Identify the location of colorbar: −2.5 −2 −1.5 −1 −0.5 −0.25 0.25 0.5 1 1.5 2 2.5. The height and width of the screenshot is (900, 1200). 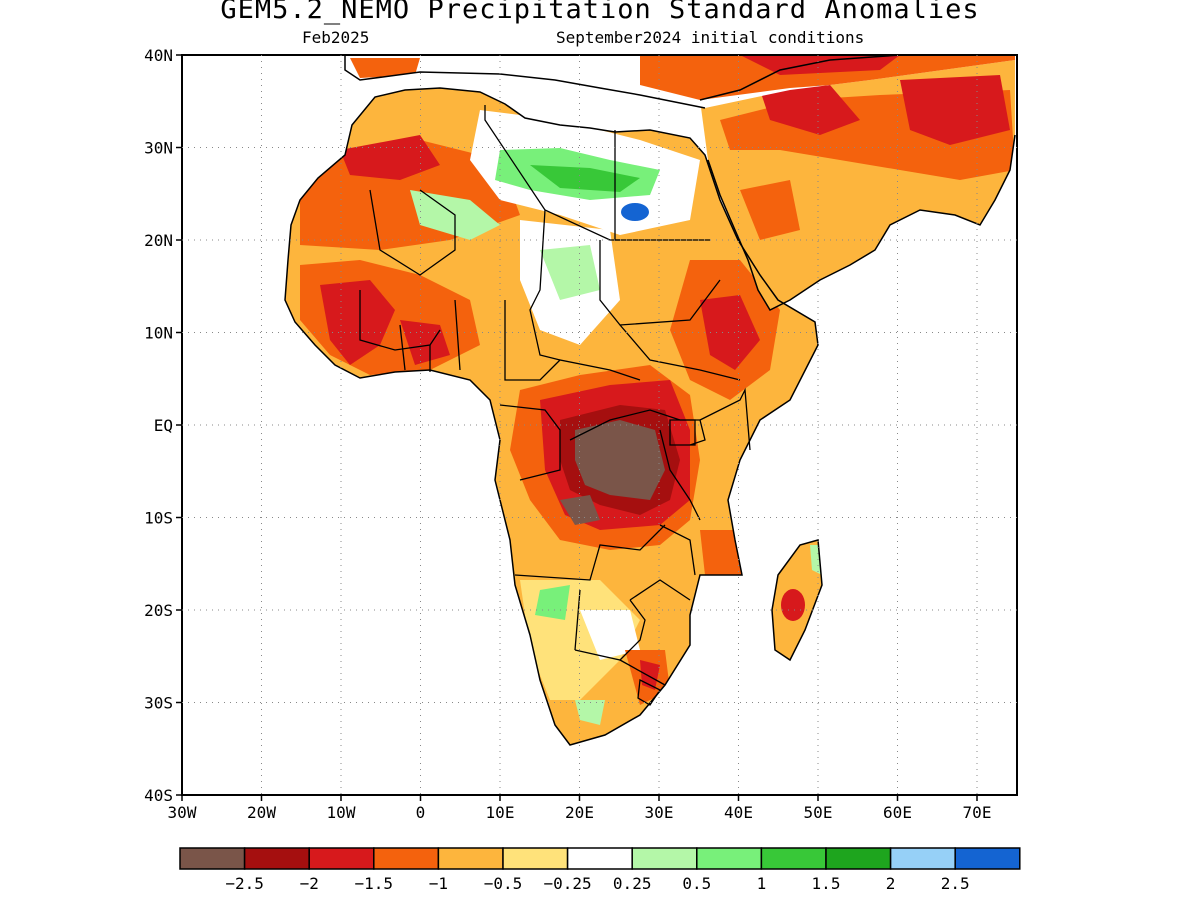
(600, 870).